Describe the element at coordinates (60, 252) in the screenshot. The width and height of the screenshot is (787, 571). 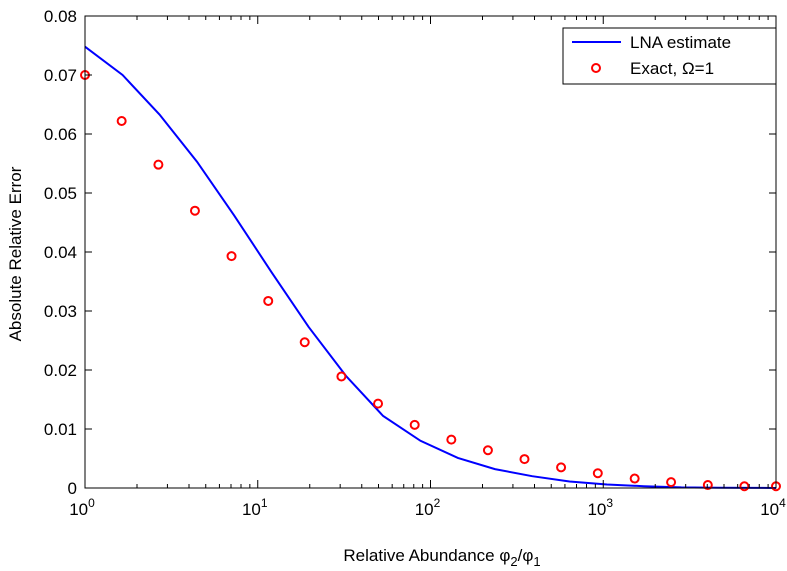
I see `y-tick-label: 0.04` at that location.